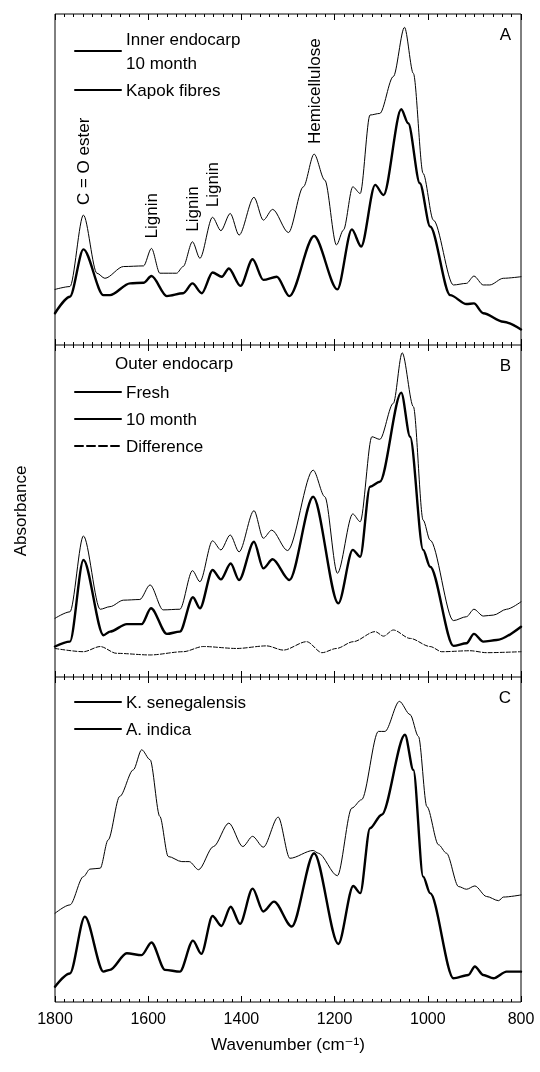  Describe the element at coordinates (521, 1018) in the screenshot. I see `x-tick-label: 800` at that location.